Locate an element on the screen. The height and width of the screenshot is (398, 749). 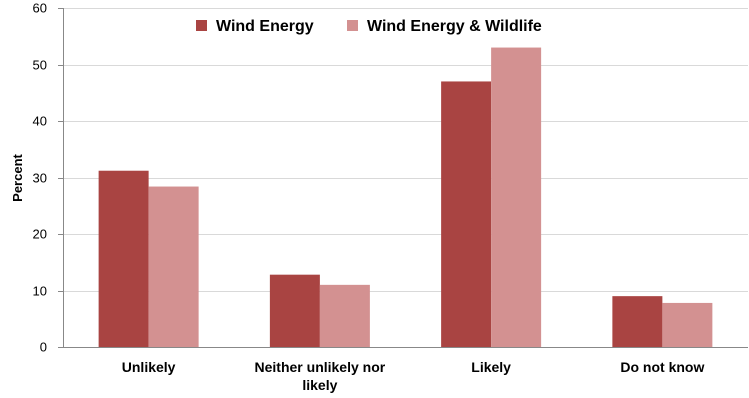
x-category-label: Unlikely is located at coordinates (149, 367).